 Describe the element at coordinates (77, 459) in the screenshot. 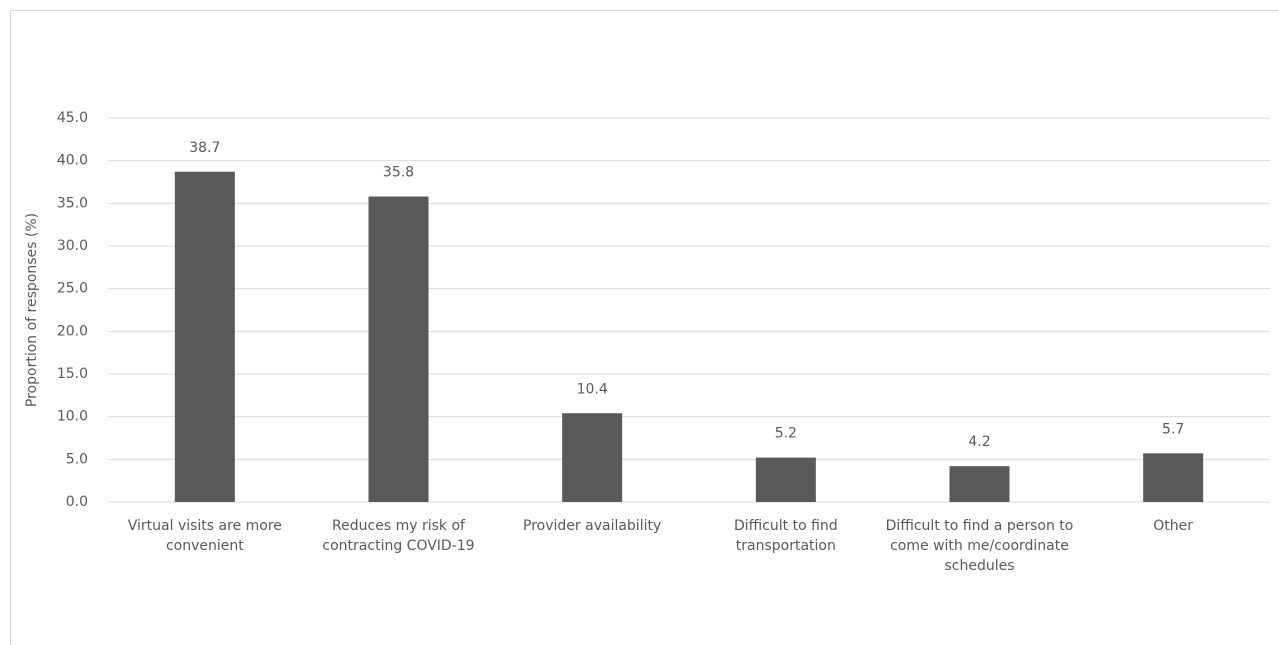

I see `y-tick-label: 5.0` at that location.